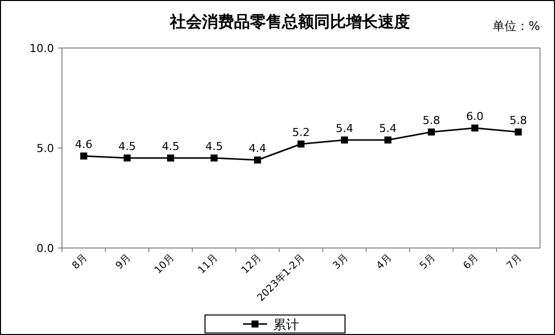 The height and width of the screenshot is (335, 555). What do you see at coordinates (384, 262) in the screenshot?
I see `x-tick-label: 4月` at bounding box center [384, 262].